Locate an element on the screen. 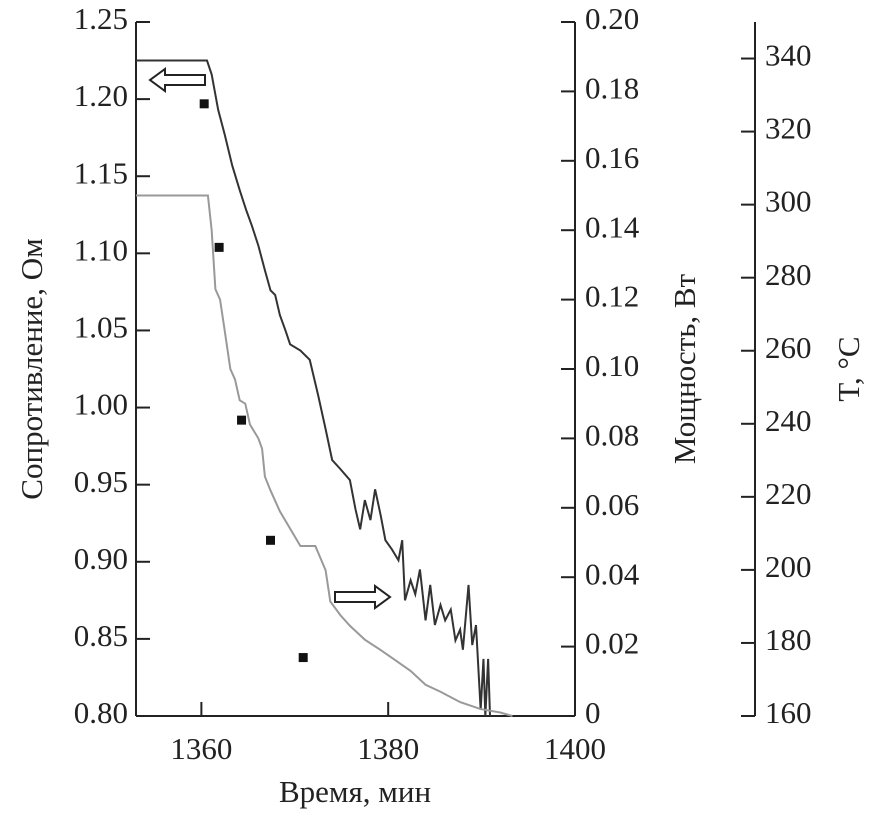 The height and width of the screenshot is (816, 876). y2-tick-label: 0.18 is located at coordinates (612, 88).